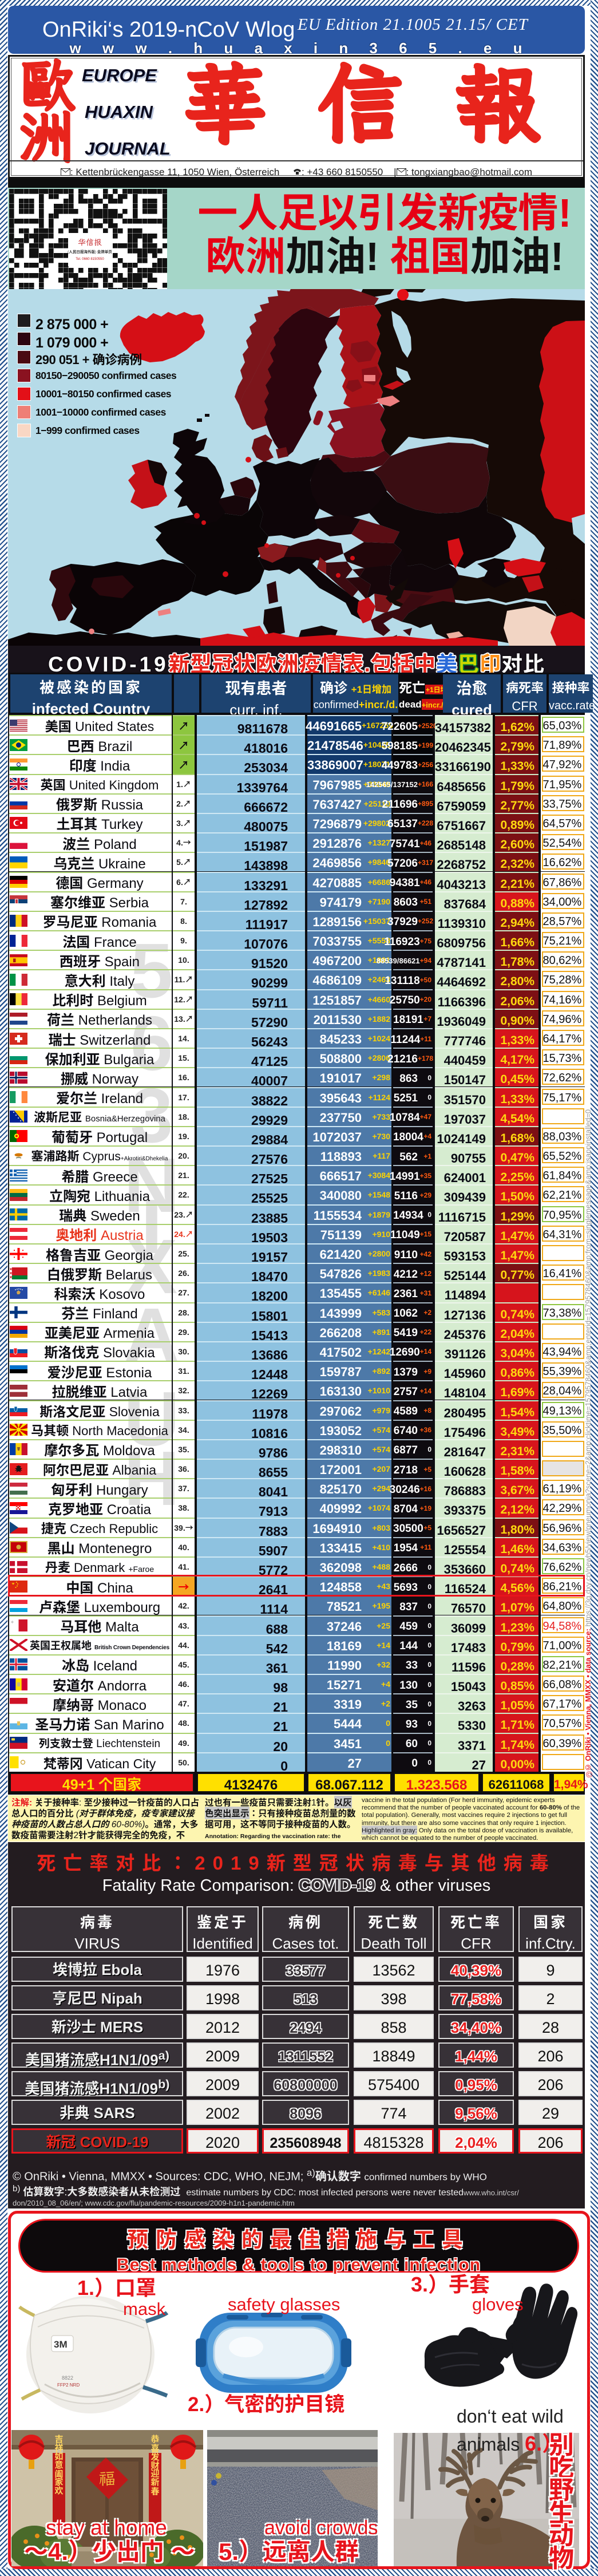 This screenshot has height=2576, width=598. Describe the element at coordinates (61, 2343) in the screenshot. I see `svg-text: 3M` at that location.